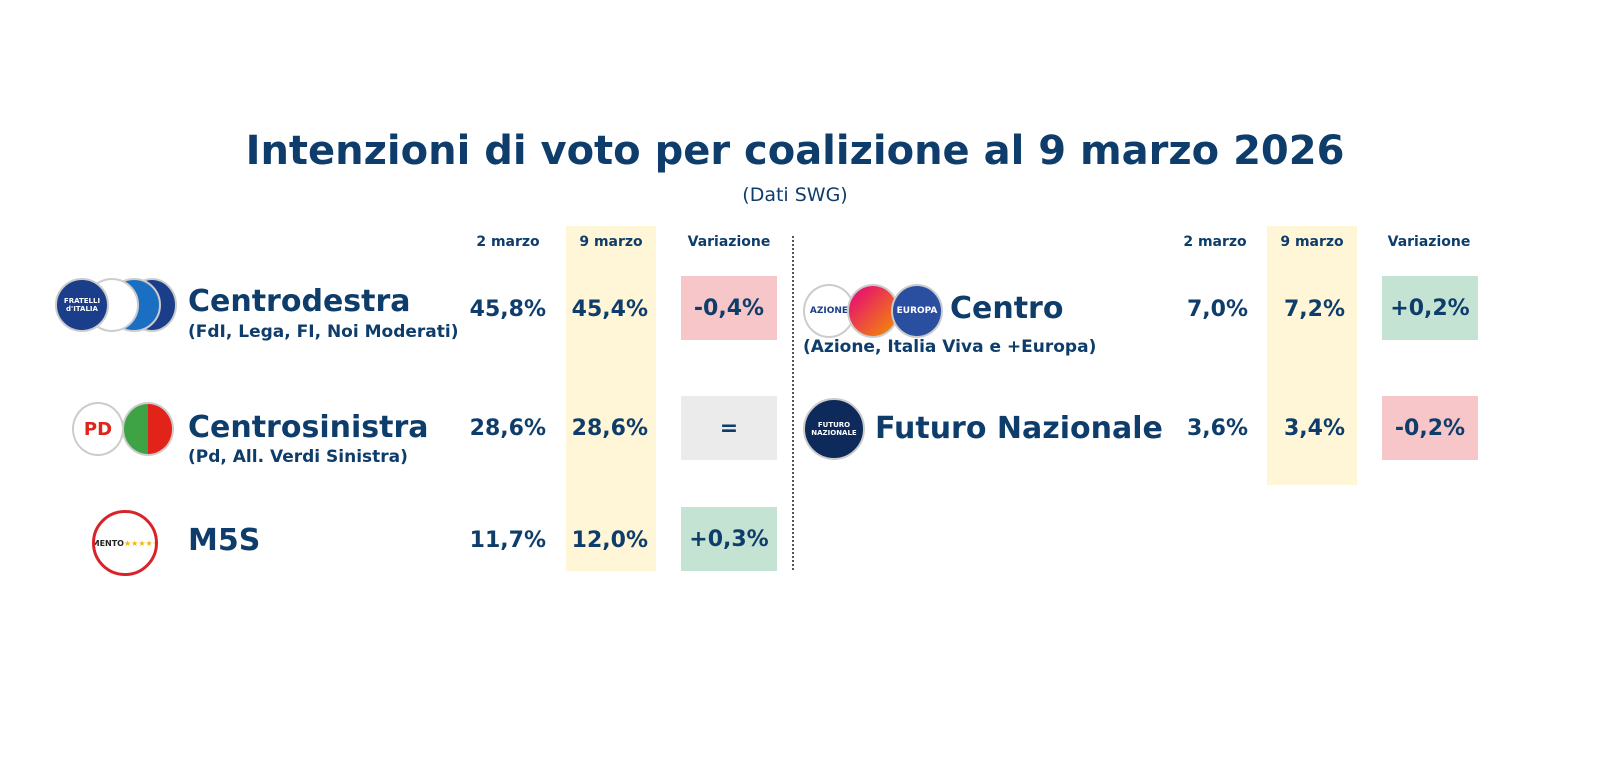  I want to click on change-badge: =, so click(729, 428).